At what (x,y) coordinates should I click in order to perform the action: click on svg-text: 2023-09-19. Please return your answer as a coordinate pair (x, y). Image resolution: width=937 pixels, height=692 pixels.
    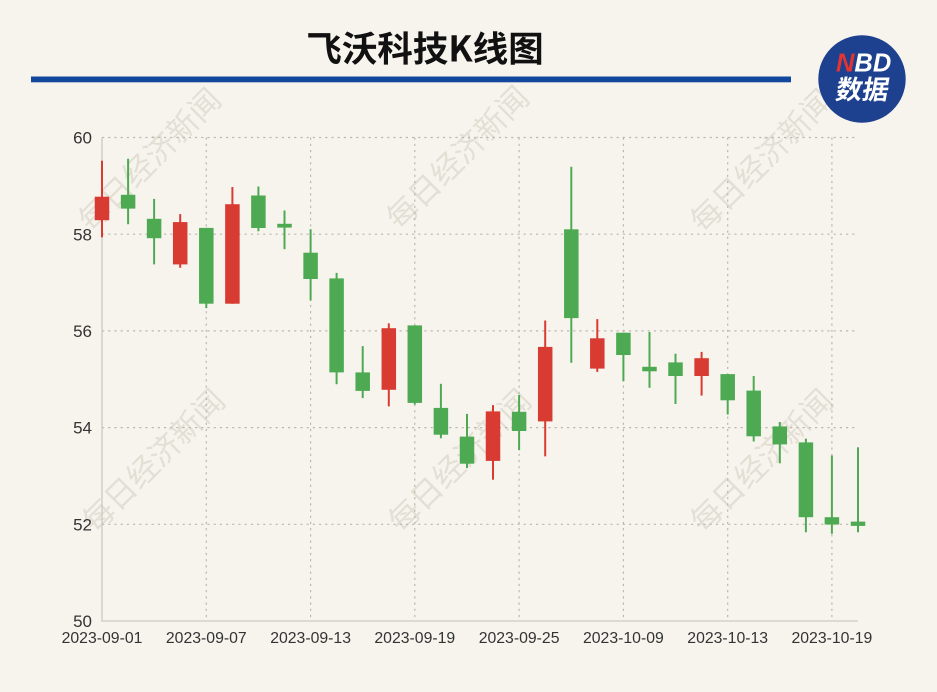
    Looking at the image, I should click on (414, 638).